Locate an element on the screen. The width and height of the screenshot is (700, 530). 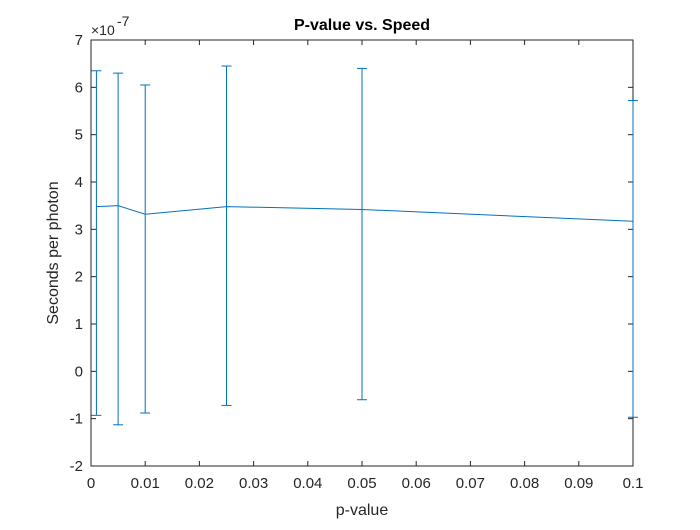
y-axis-label: Seconds per photon is located at coordinates (53, 252).